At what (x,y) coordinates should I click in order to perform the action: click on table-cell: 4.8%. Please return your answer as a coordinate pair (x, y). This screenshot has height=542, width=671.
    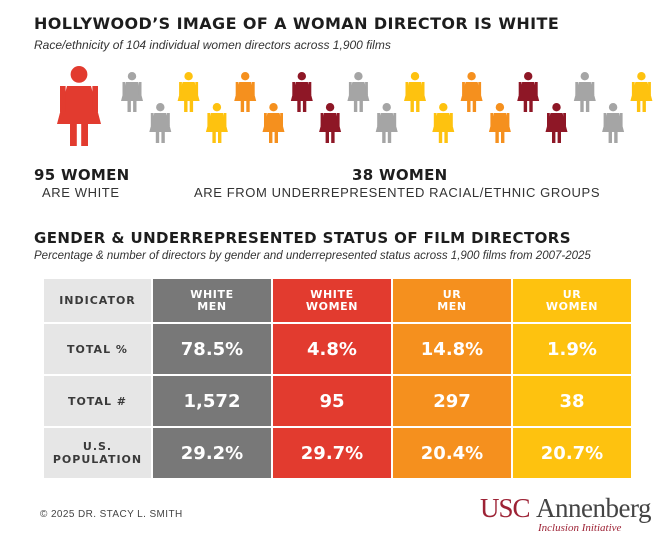
    Looking at the image, I should click on (331, 348).